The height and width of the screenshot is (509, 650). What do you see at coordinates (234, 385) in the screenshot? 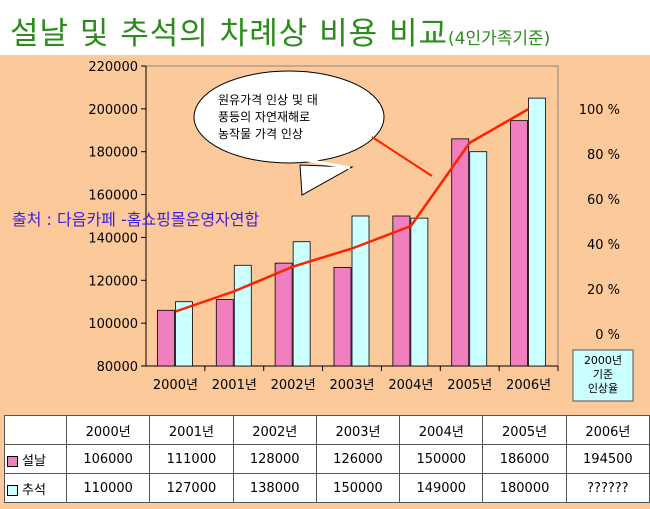
I see `x-tick-label: 2001년` at bounding box center [234, 385].